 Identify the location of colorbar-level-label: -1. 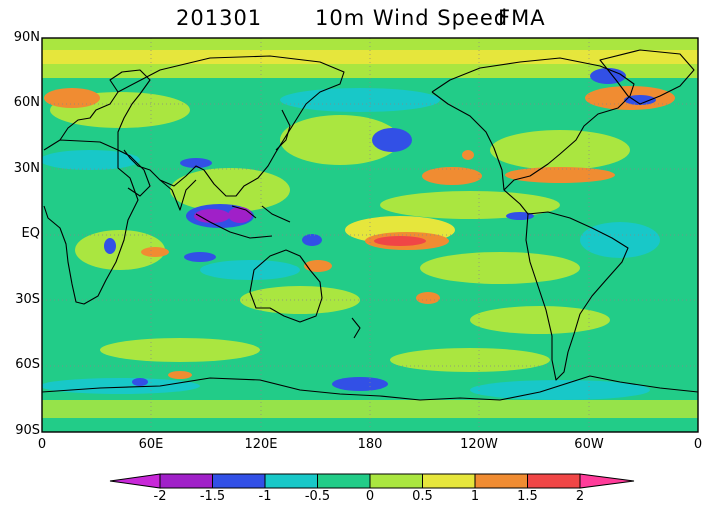
(265, 496).